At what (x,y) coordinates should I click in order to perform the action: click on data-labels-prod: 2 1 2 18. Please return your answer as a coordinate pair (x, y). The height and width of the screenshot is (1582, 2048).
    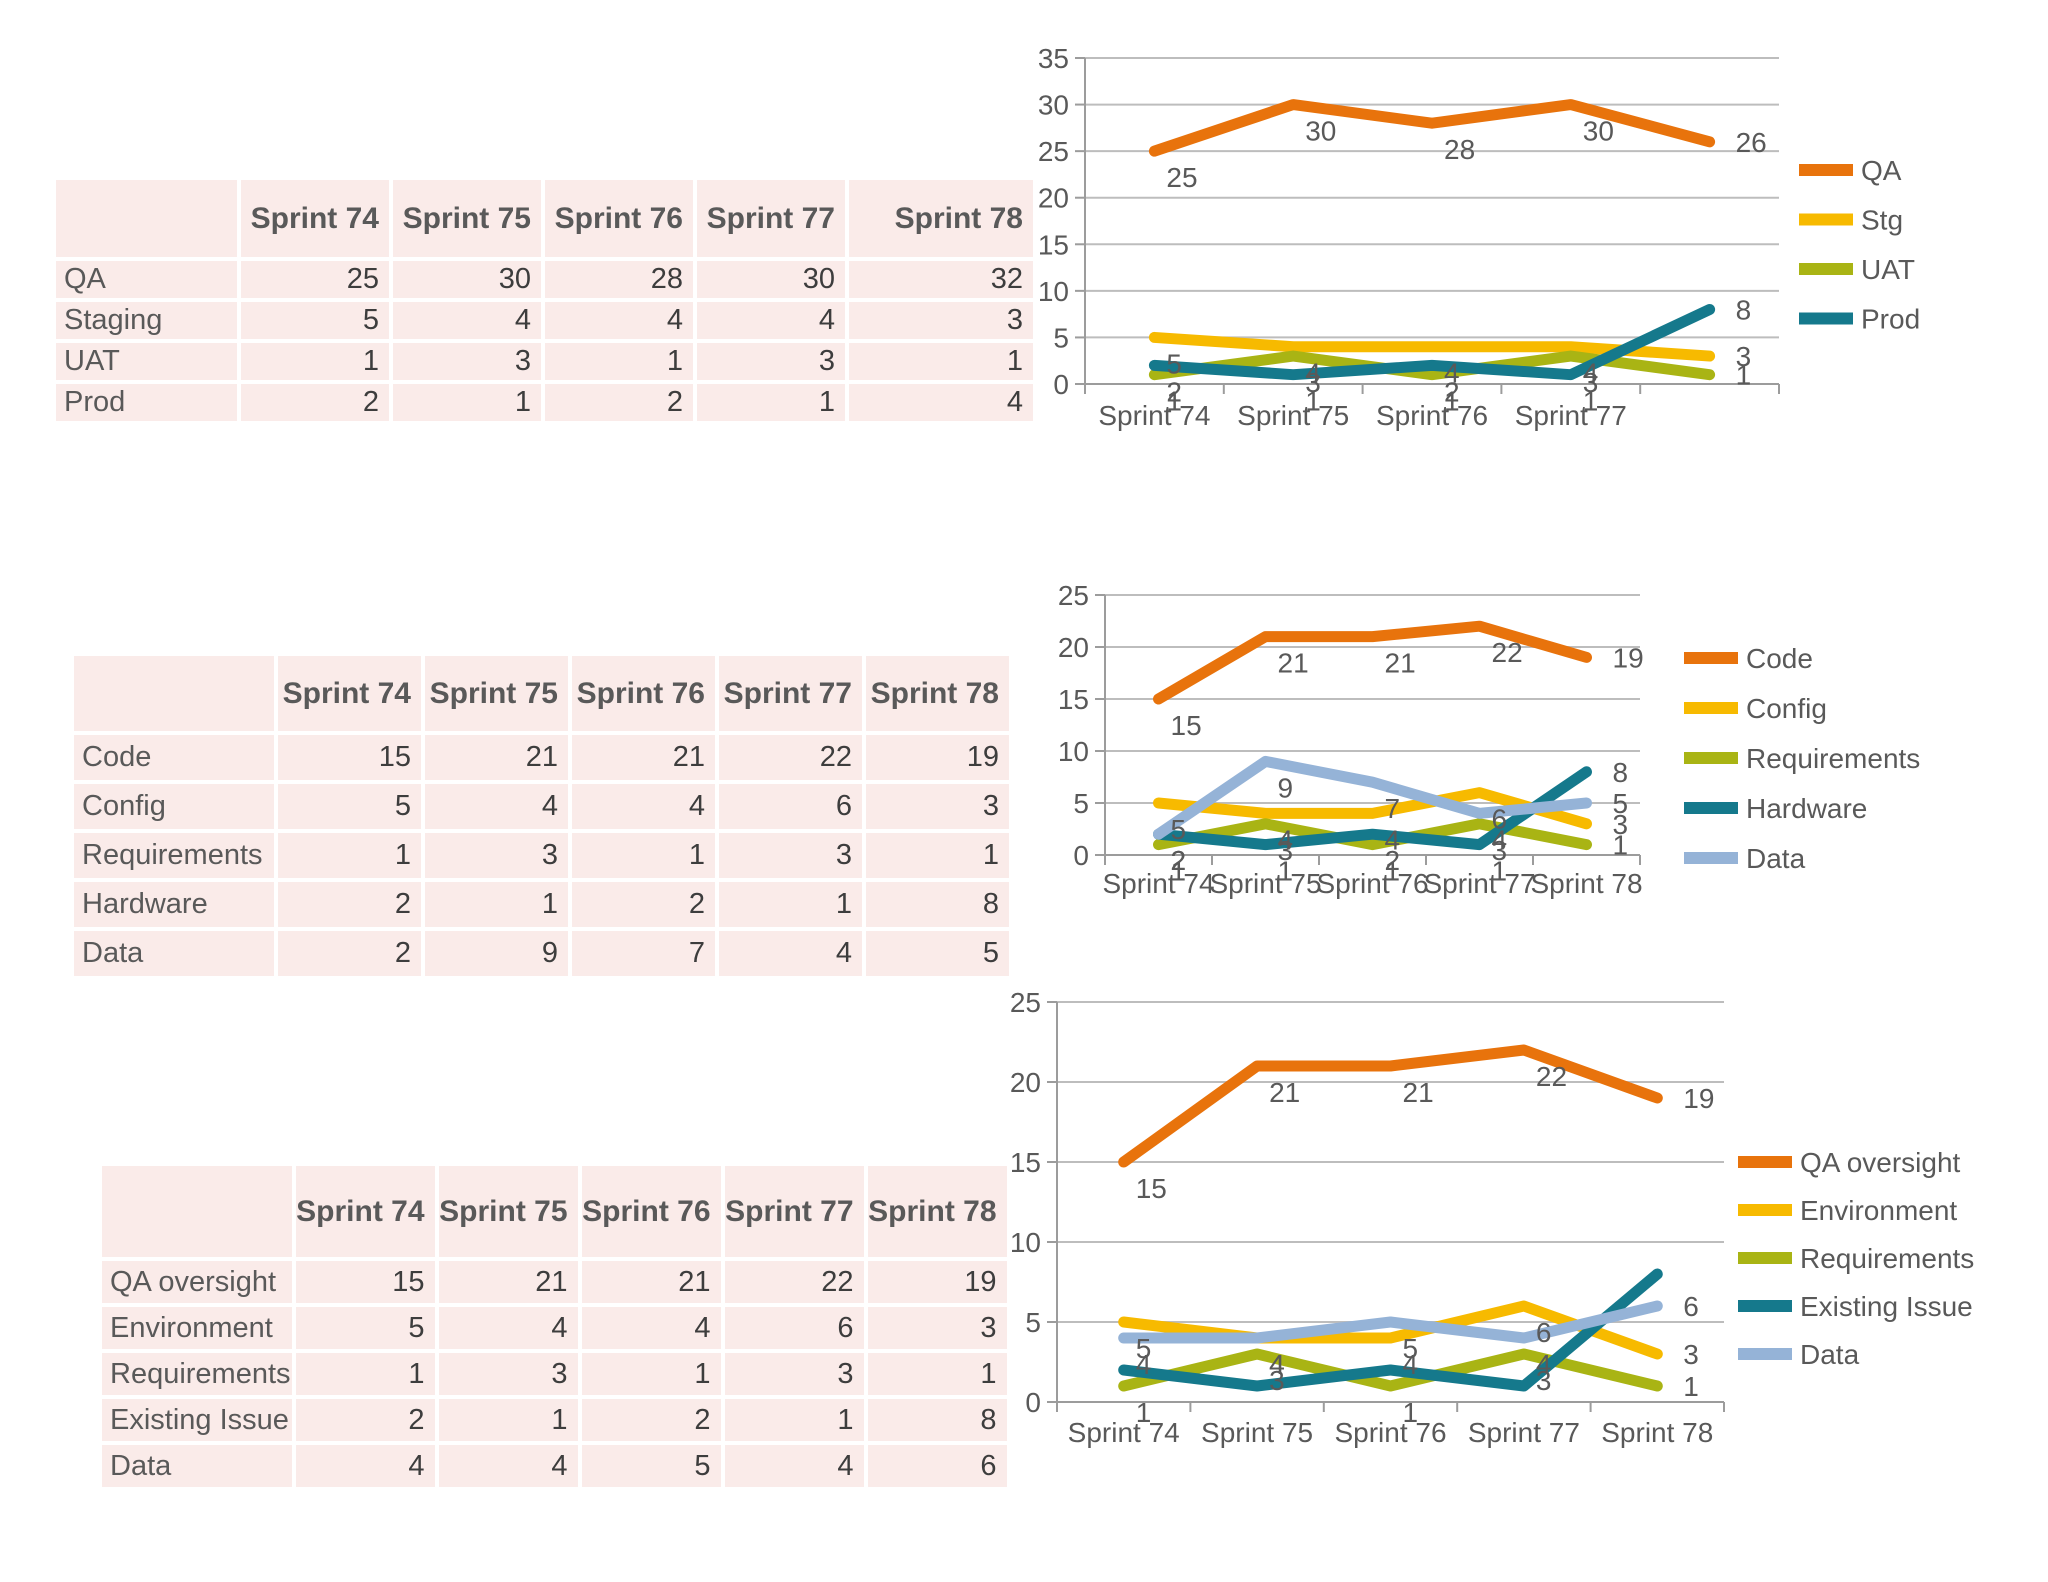
    Looking at the image, I should click on (1458, 355).